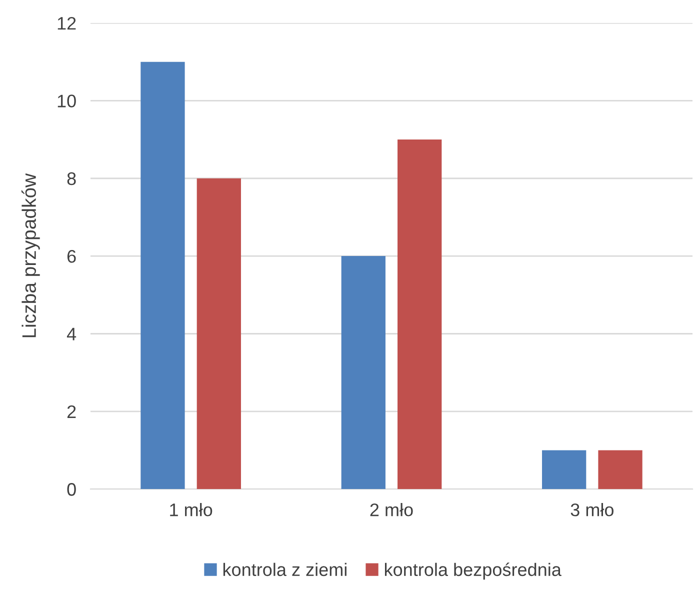 Image resolution: width=696 pixels, height=590 pixels. What do you see at coordinates (71, 256) in the screenshot?
I see `y-tick-label: 6` at bounding box center [71, 256].